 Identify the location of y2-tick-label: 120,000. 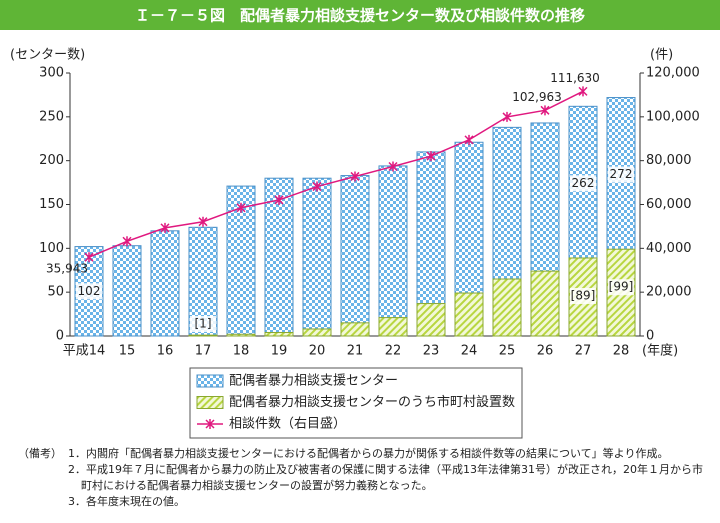
(673, 73).